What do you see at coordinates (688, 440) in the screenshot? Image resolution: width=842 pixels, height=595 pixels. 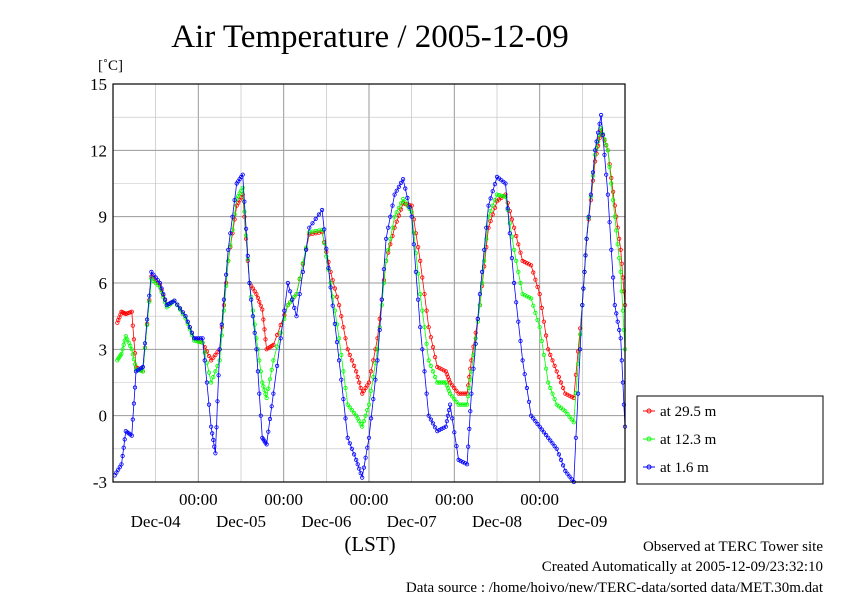 I see `legend-label: at 12.3 m` at bounding box center [688, 440].